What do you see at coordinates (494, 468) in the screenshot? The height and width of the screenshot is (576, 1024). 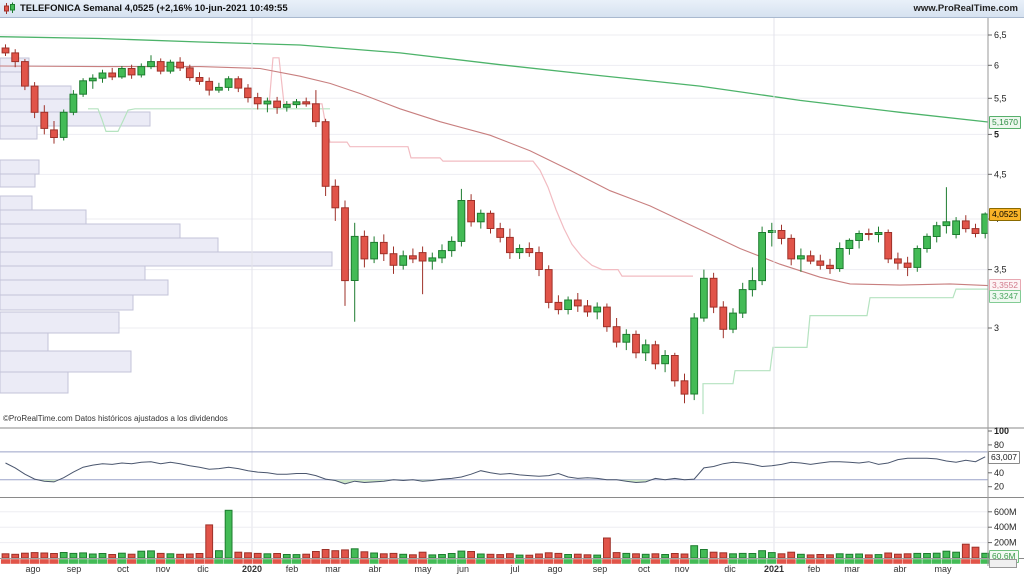 I see `indicator-panel` at bounding box center [494, 468].